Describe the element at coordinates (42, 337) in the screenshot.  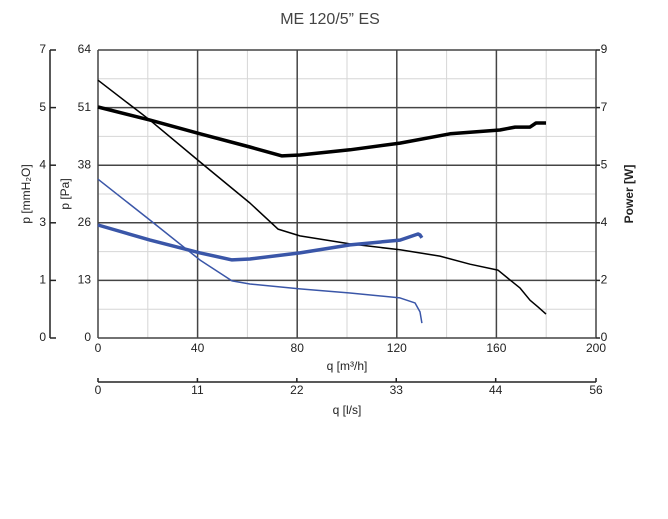
I see `y3-tick-label: 0` at that location.